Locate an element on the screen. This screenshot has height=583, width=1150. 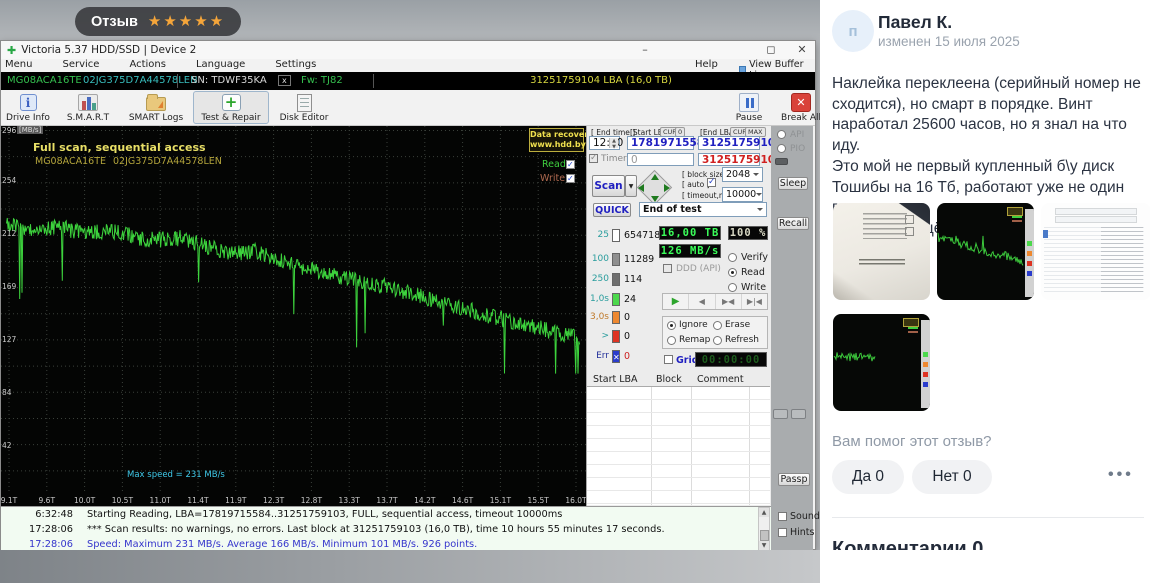
write-checkbox is located at coordinates (570, 178).